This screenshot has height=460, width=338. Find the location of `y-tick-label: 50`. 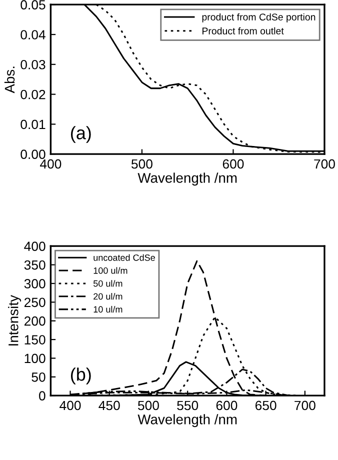

y-tick-label: 50 is located at coordinates (39, 377).